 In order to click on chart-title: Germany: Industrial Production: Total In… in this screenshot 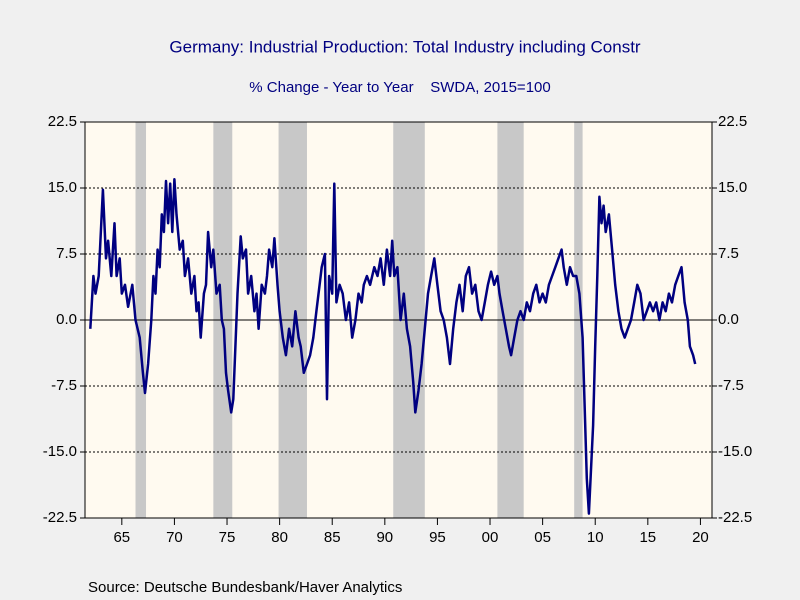, I will do `click(405, 46)`.